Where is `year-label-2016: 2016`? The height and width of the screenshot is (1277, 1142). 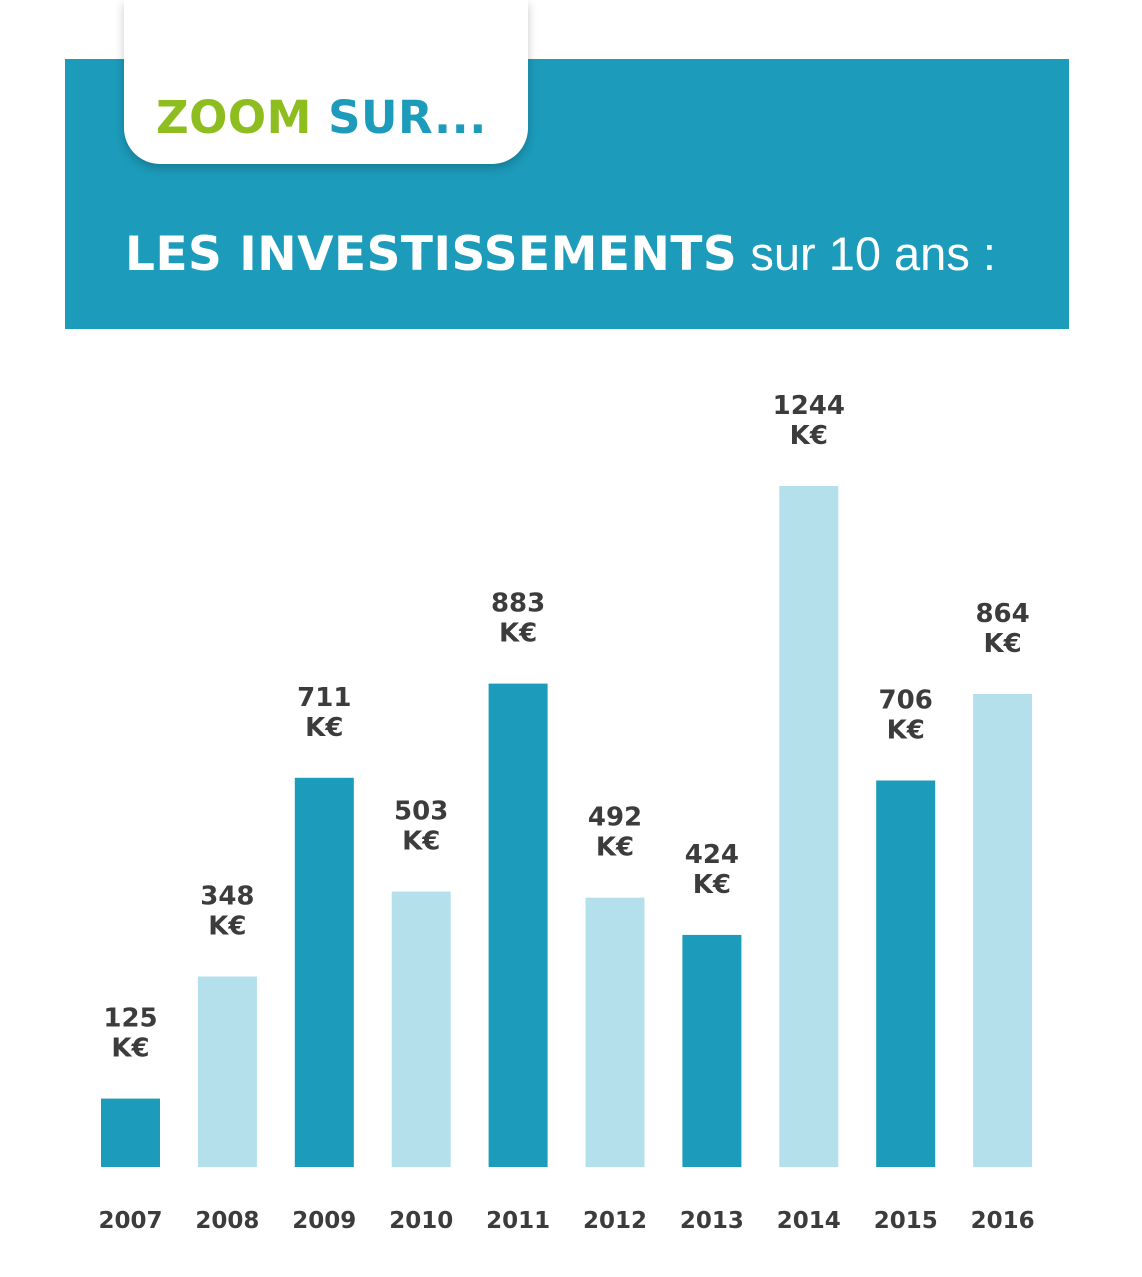 year-label-2016: 2016 is located at coordinates (1003, 1221).